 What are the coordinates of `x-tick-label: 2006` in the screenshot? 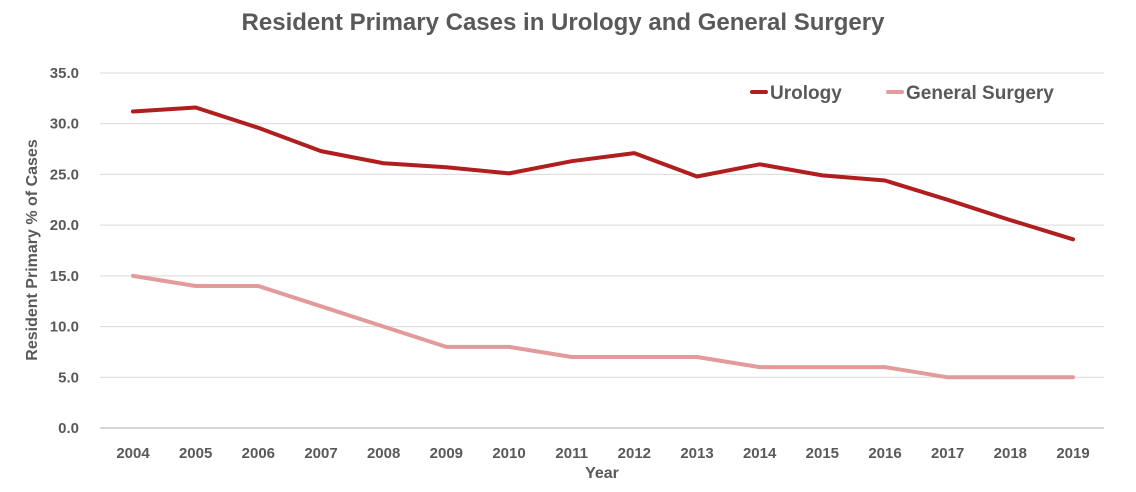 It's located at (258, 453).